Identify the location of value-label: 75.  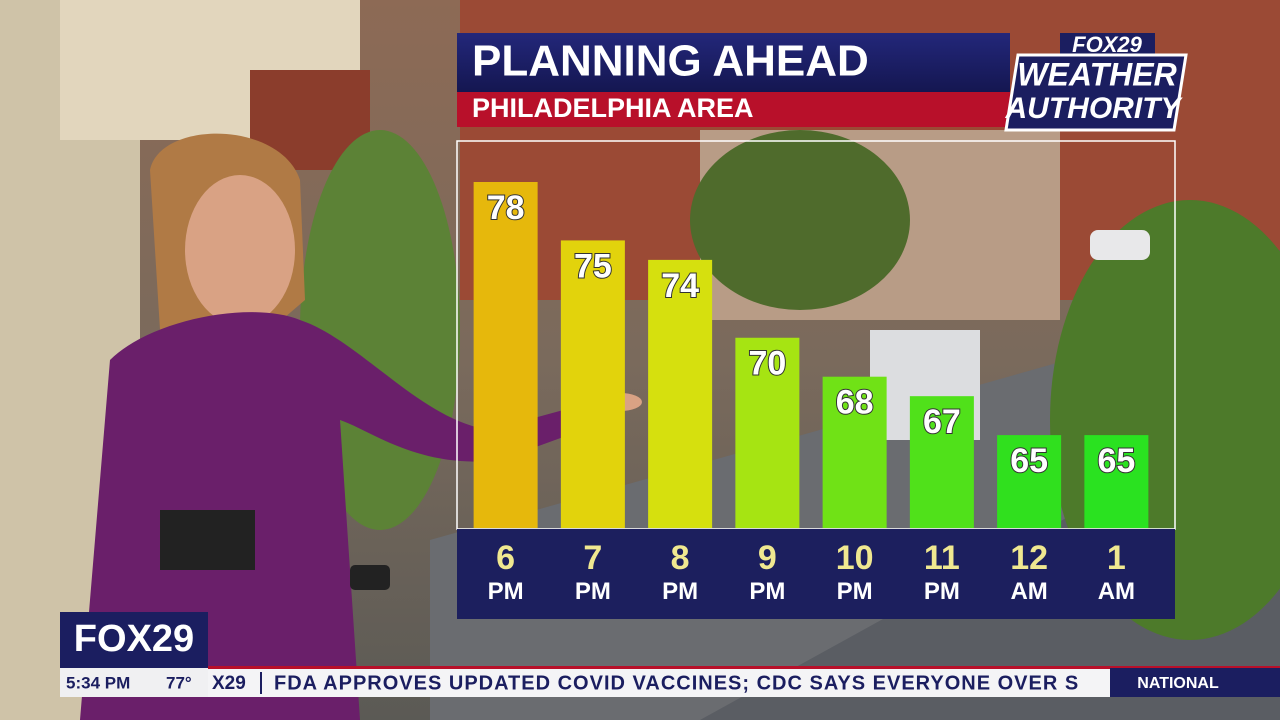
(593, 266).